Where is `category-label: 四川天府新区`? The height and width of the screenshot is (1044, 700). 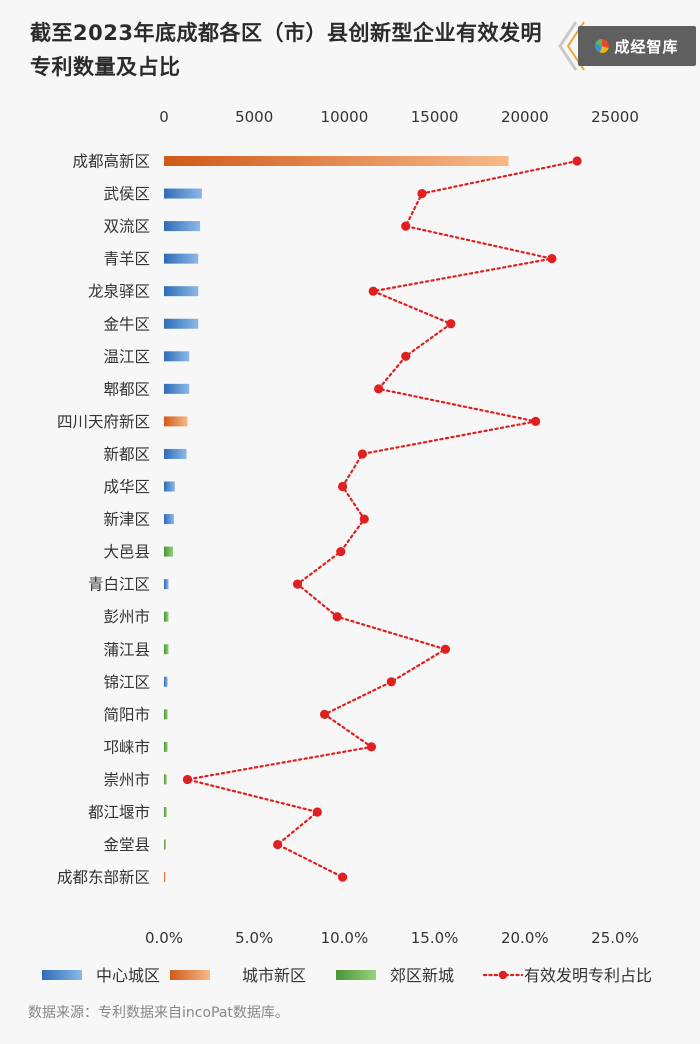 category-label: 四川天府新区 is located at coordinates (103, 422).